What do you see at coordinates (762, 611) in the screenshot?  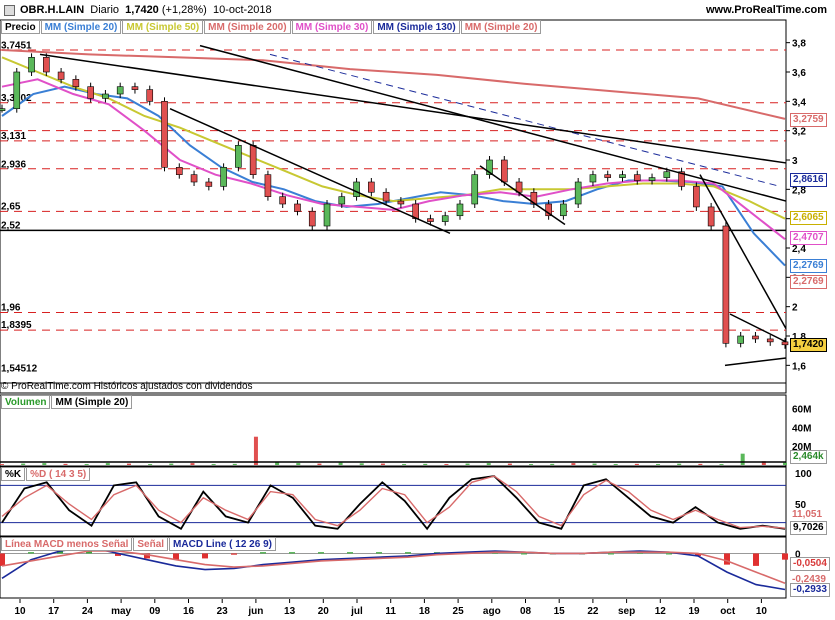 I see `x-tick-label: 10` at bounding box center [762, 611].